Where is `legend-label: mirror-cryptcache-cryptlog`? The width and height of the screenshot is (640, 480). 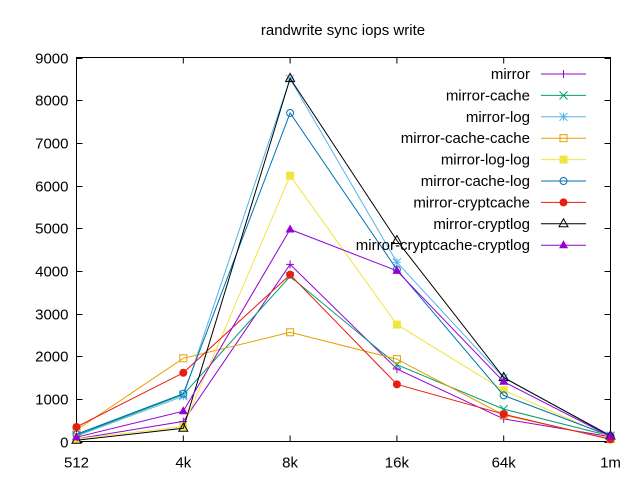 legend-label: mirror-cryptcache-cryptlog is located at coordinates (443, 245).